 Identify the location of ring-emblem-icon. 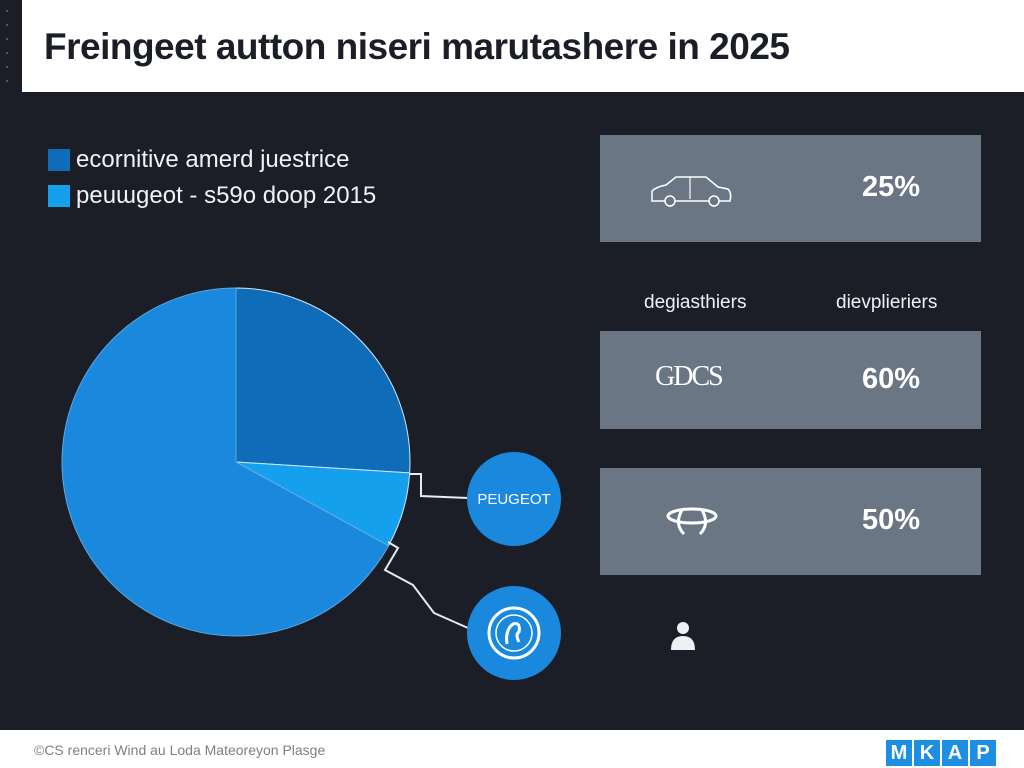
(692, 521).